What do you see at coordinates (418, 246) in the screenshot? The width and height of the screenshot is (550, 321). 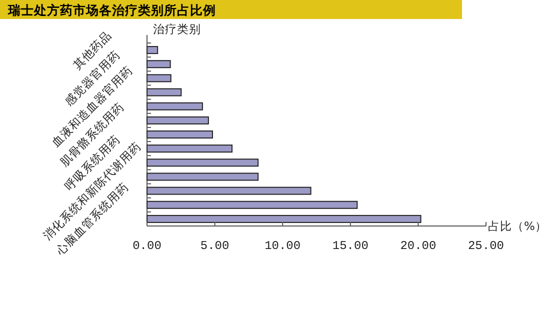 I see `x-tick-label: 20.00` at bounding box center [418, 246].